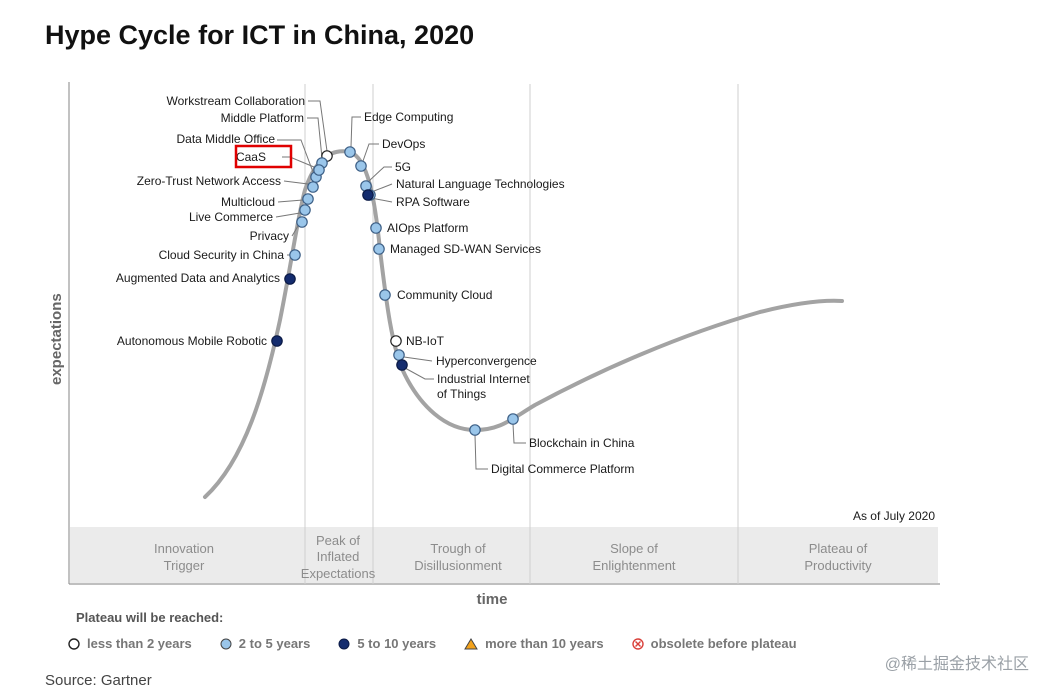  What do you see at coordinates (295, 255) in the screenshot?
I see `marker-cloud-security-in-china` at bounding box center [295, 255].